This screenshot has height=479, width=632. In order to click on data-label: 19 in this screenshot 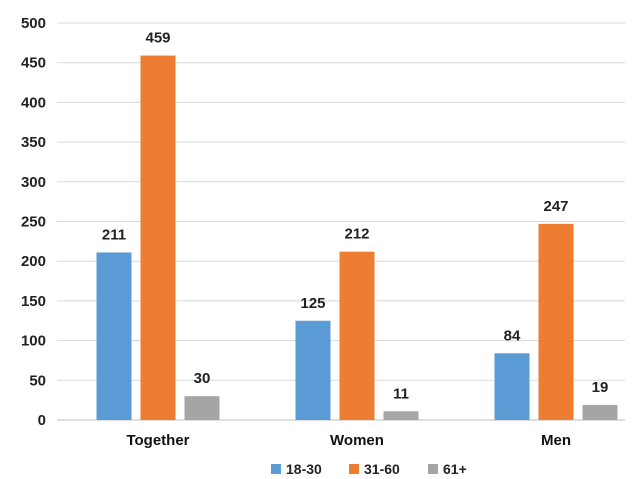, I will do `click(600, 387)`.